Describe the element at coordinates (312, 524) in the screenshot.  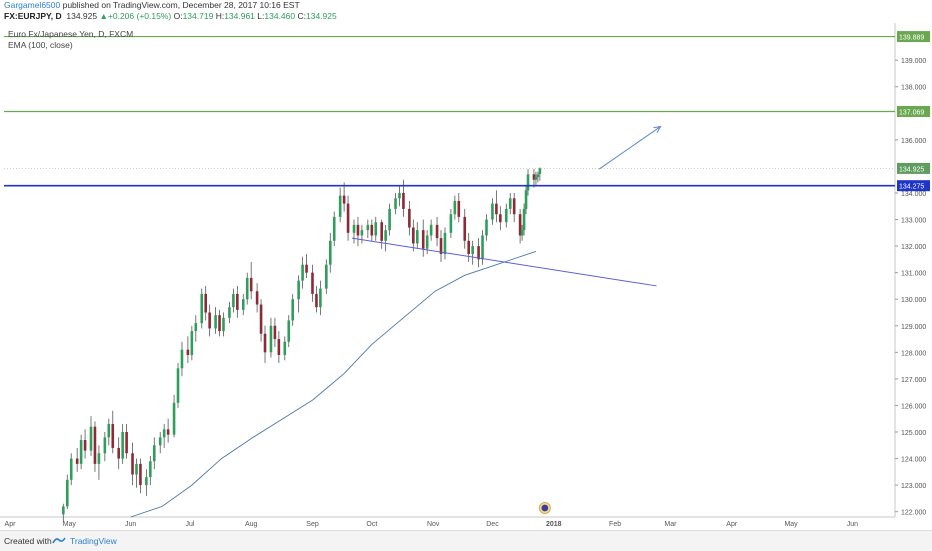
I see `x-tick-label: Sep` at that location.